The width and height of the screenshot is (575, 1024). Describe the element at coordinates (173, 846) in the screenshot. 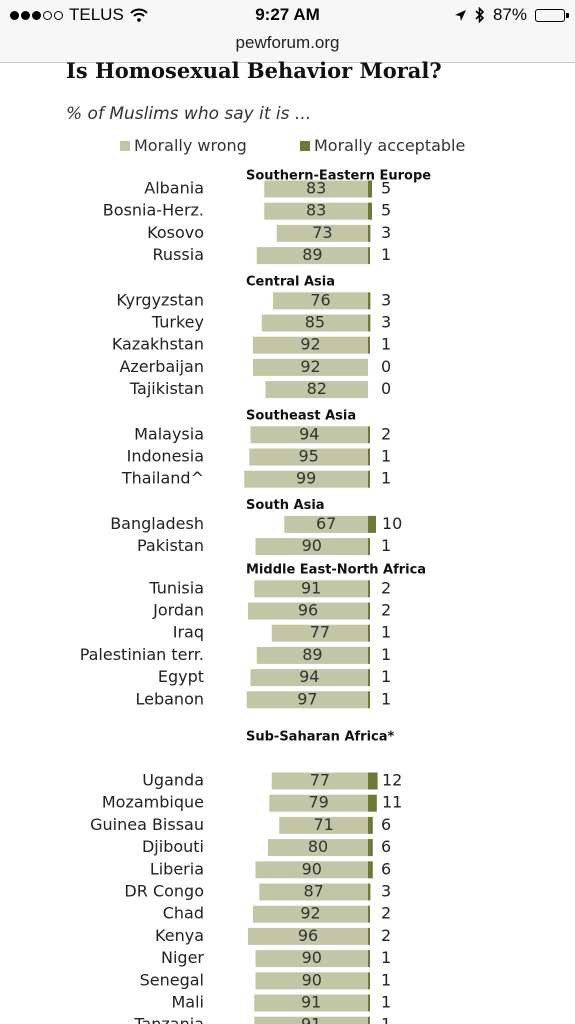

I see `country-label: Djibouti` at that location.